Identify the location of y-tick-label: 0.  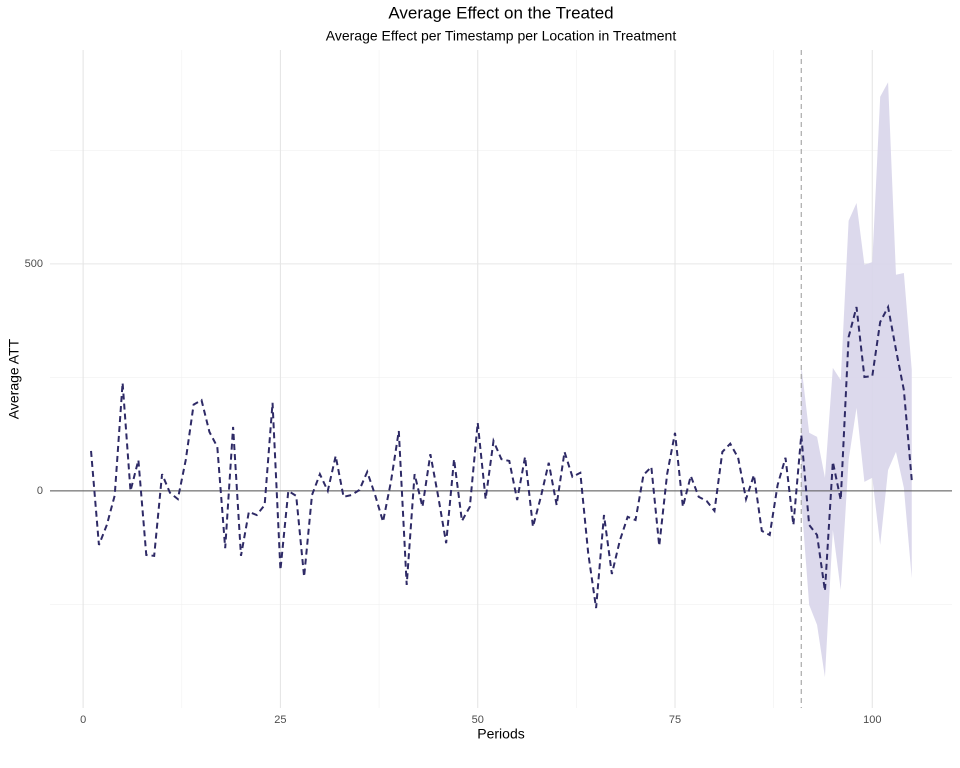
(40, 491).